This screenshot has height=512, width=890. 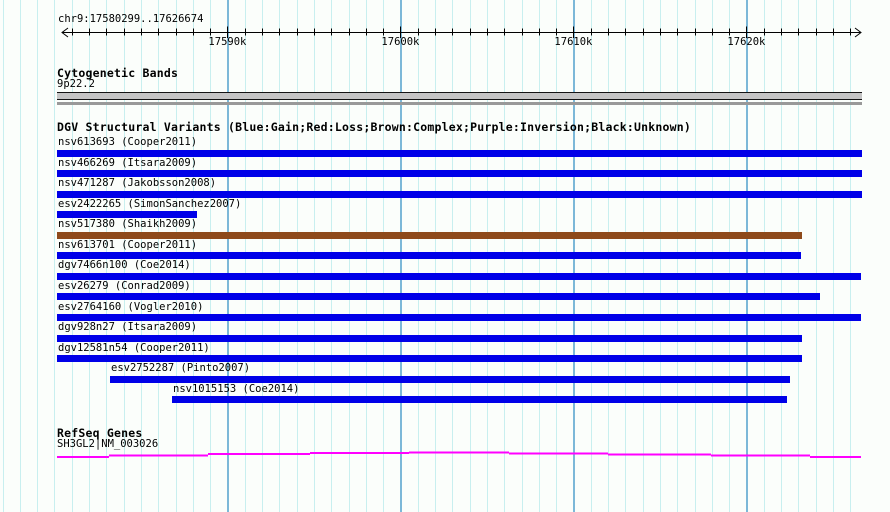 What do you see at coordinates (118, 73) in the screenshot?
I see `cytobands-section-title: Cytogenetic Bands` at bounding box center [118, 73].